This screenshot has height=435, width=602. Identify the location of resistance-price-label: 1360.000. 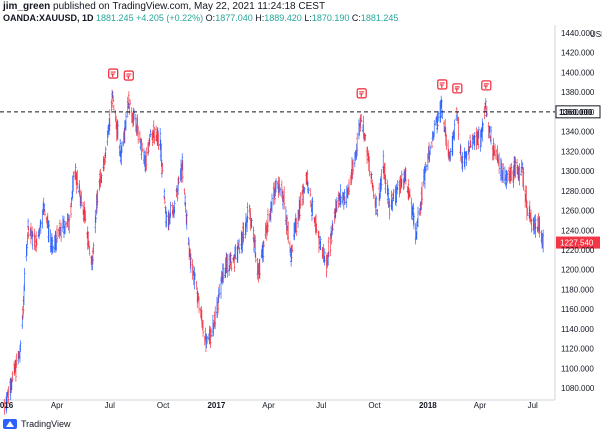
(576, 112).